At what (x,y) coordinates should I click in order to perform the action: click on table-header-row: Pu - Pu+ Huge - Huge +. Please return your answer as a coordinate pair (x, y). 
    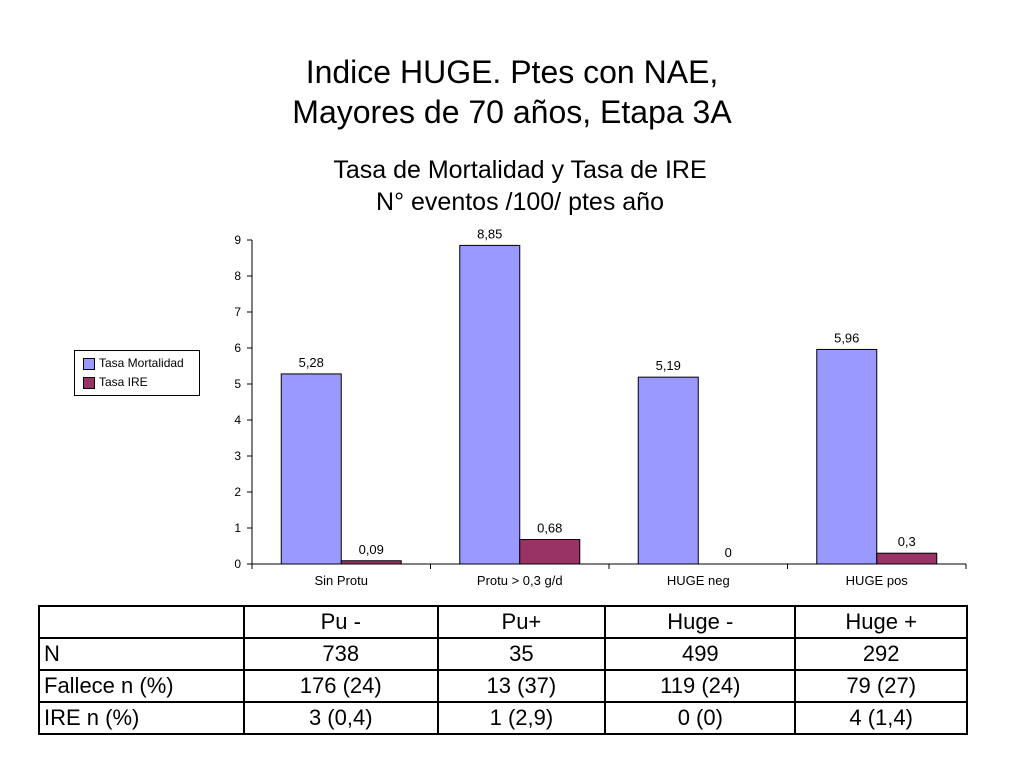
    Looking at the image, I should click on (503, 622).